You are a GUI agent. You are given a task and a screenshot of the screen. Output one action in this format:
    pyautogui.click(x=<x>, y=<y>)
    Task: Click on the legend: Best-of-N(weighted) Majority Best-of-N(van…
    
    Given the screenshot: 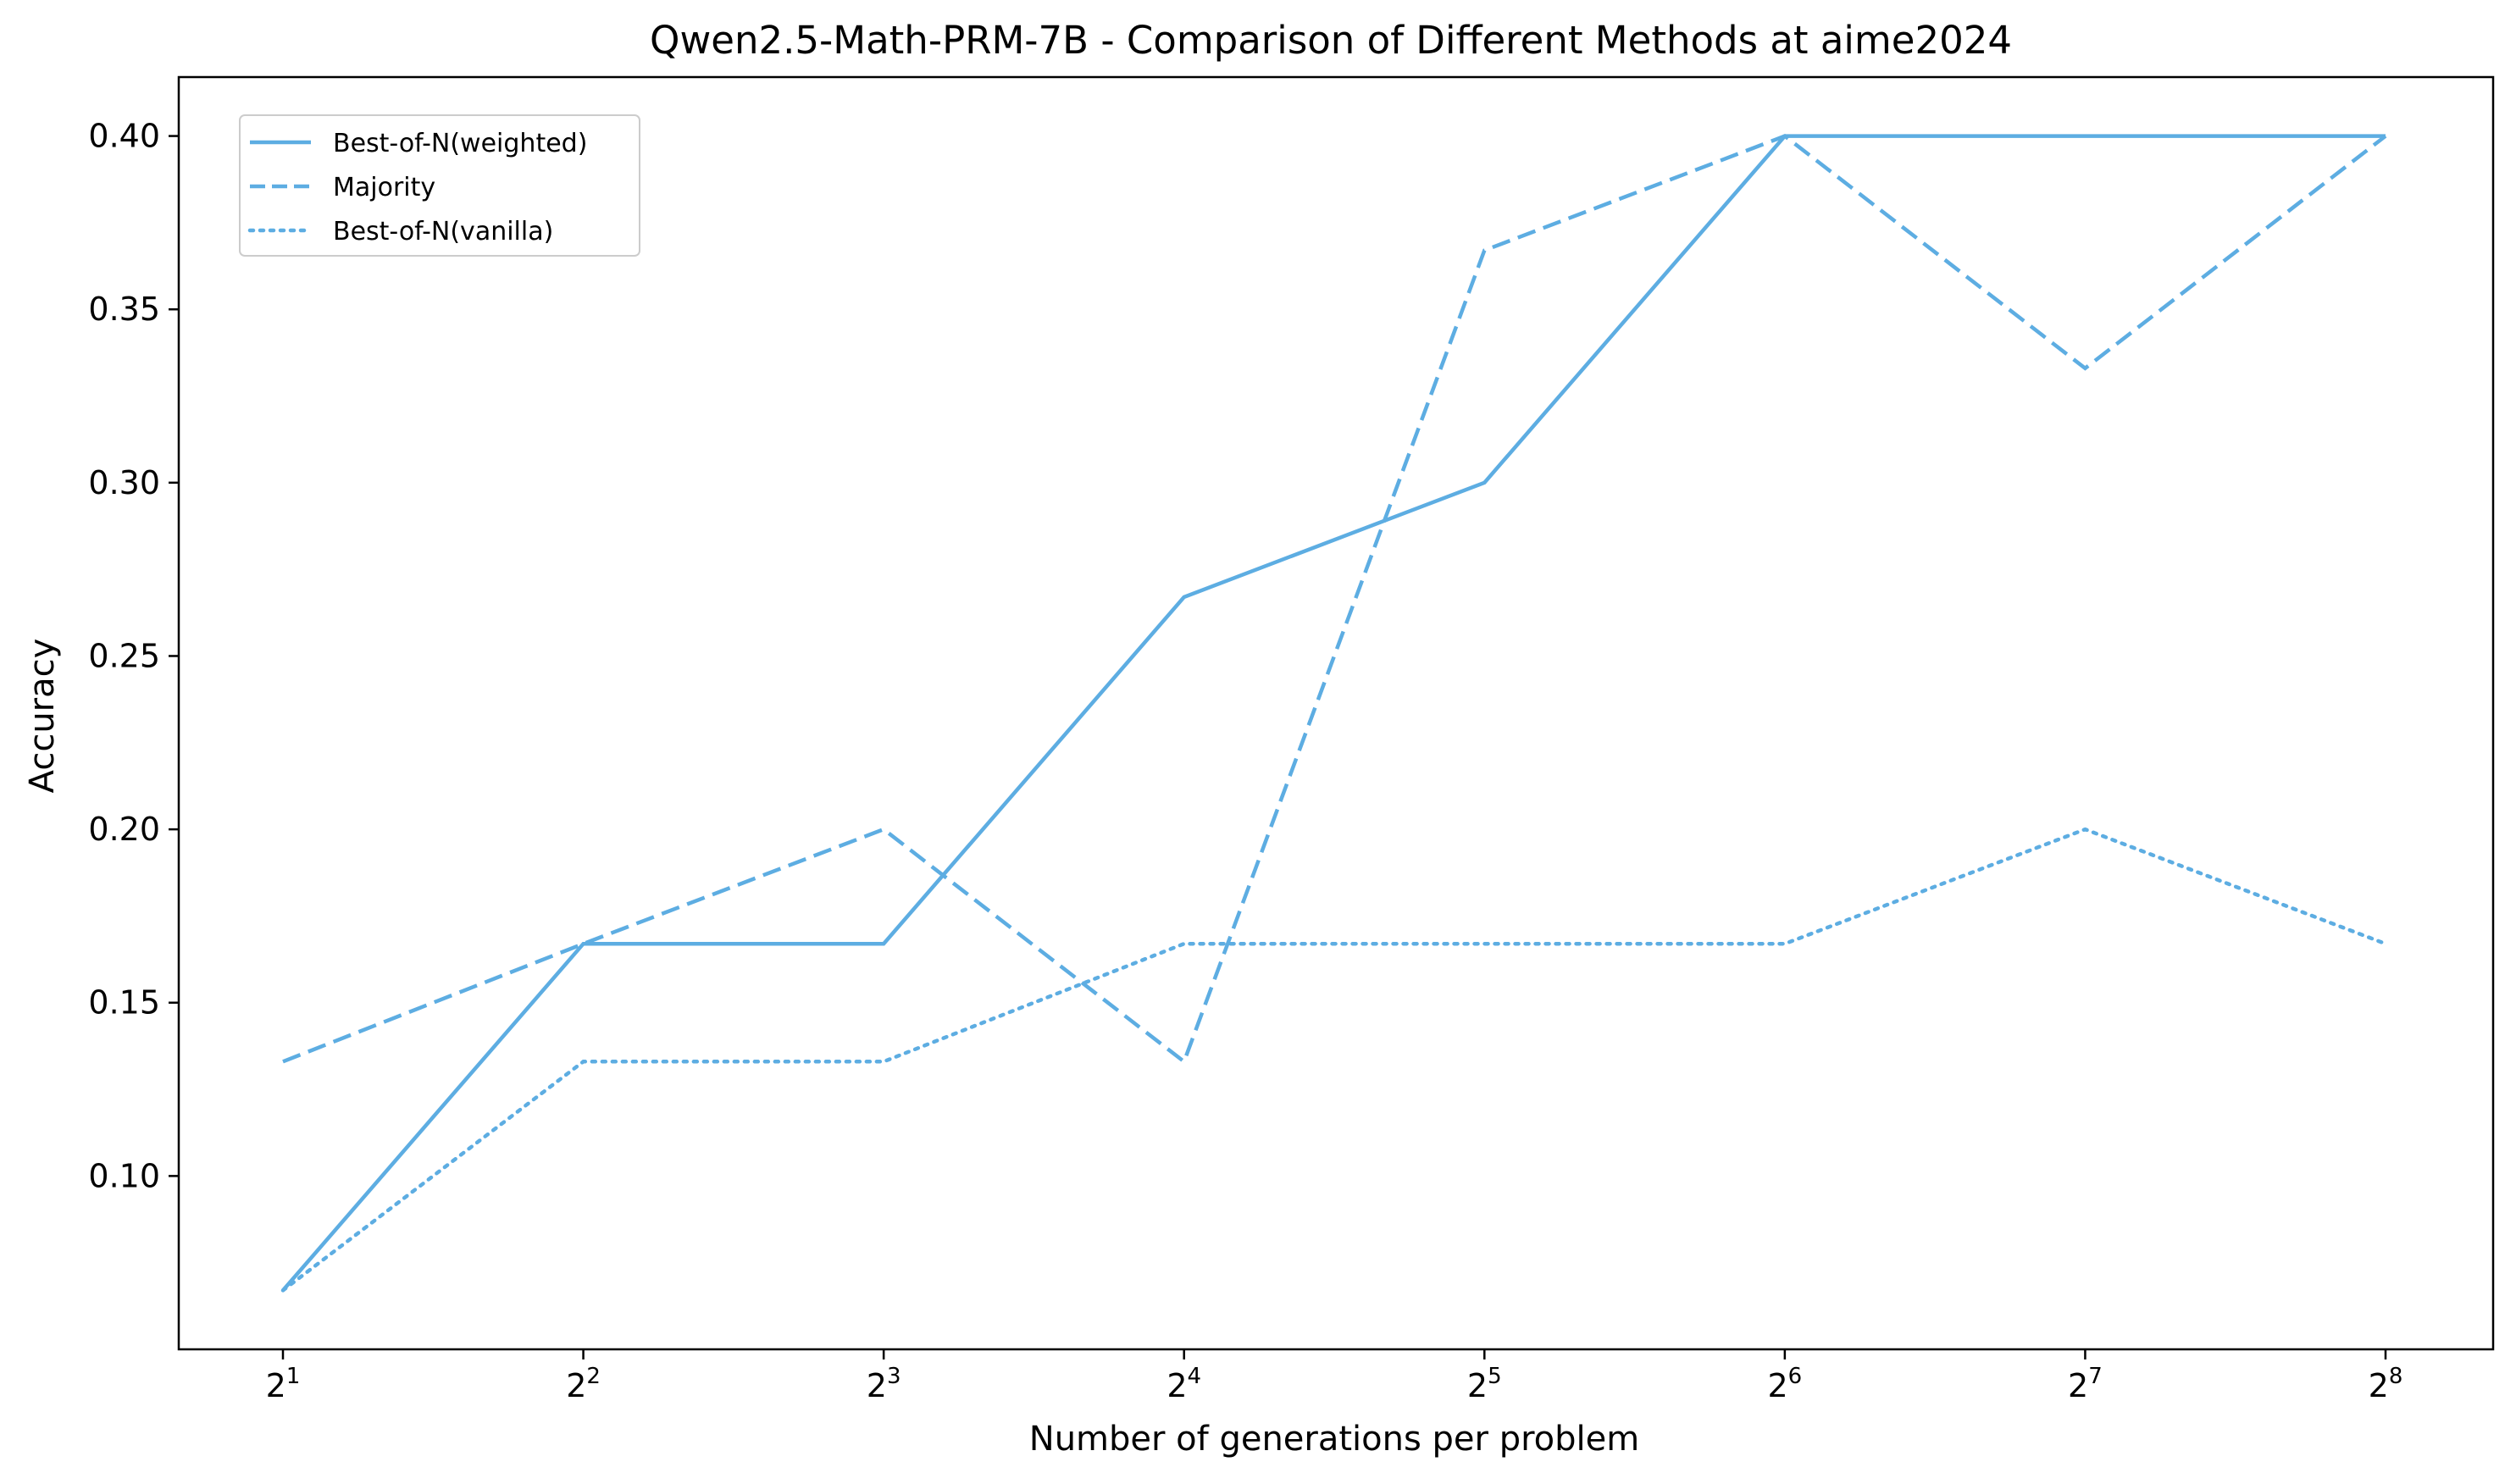 What is the action you would take?
    pyautogui.click(x=440, y=185)
    